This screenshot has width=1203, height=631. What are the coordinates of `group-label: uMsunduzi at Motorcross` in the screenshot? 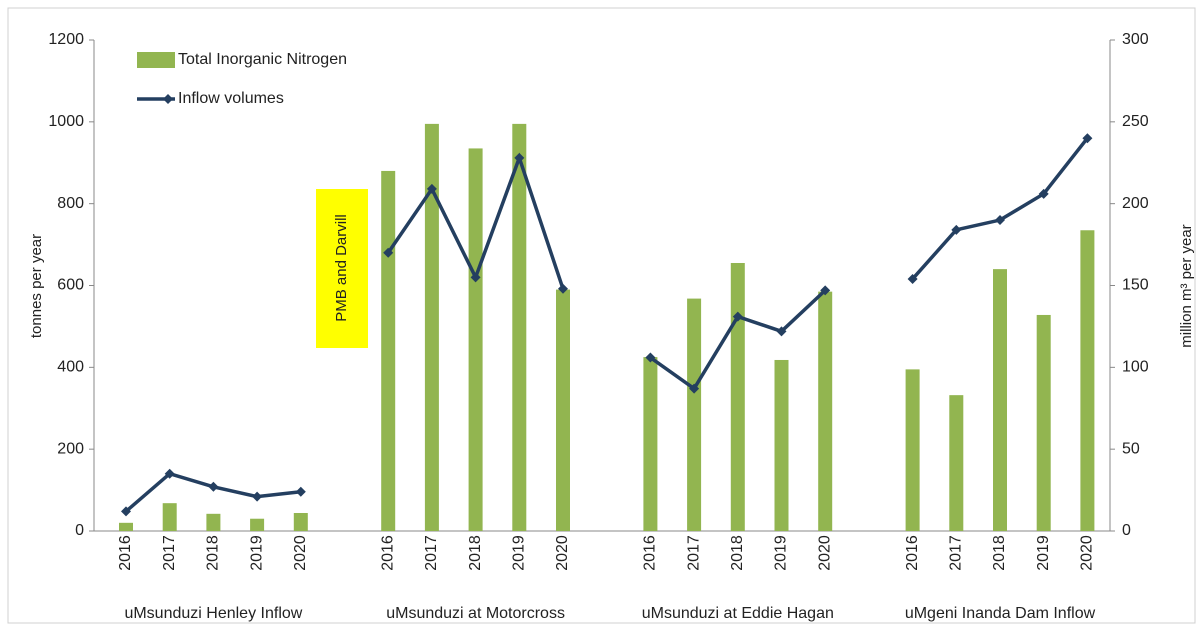 It's located at (475, 613).